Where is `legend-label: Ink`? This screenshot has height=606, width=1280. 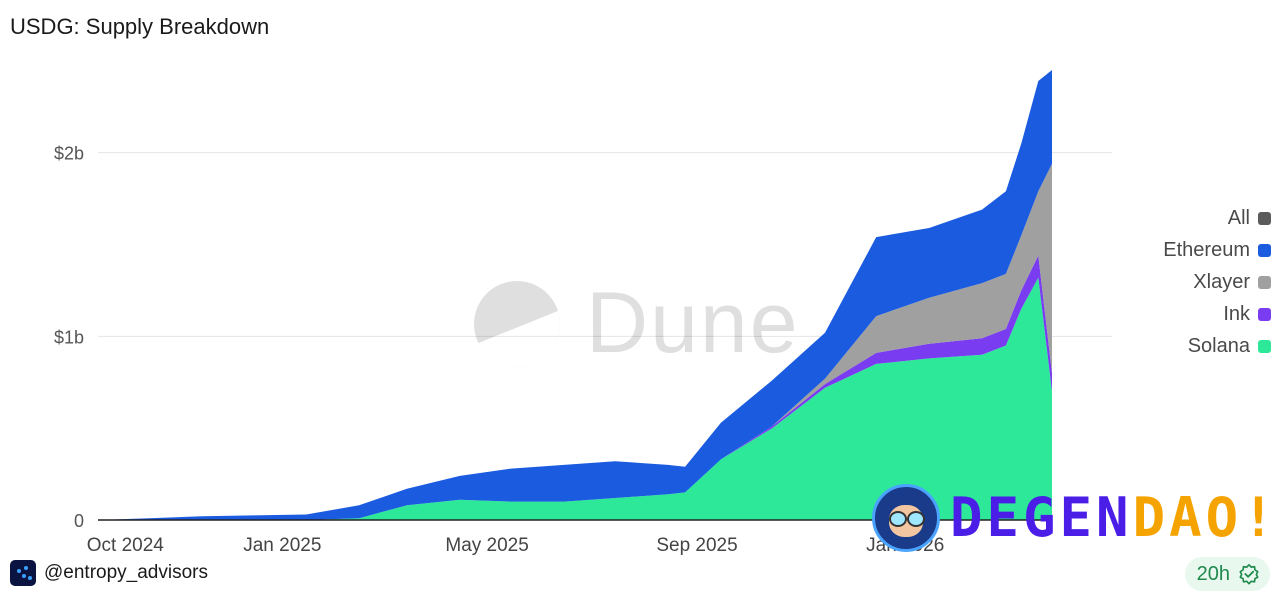
legend-label: Ink is located at coordinates (1236, 313).